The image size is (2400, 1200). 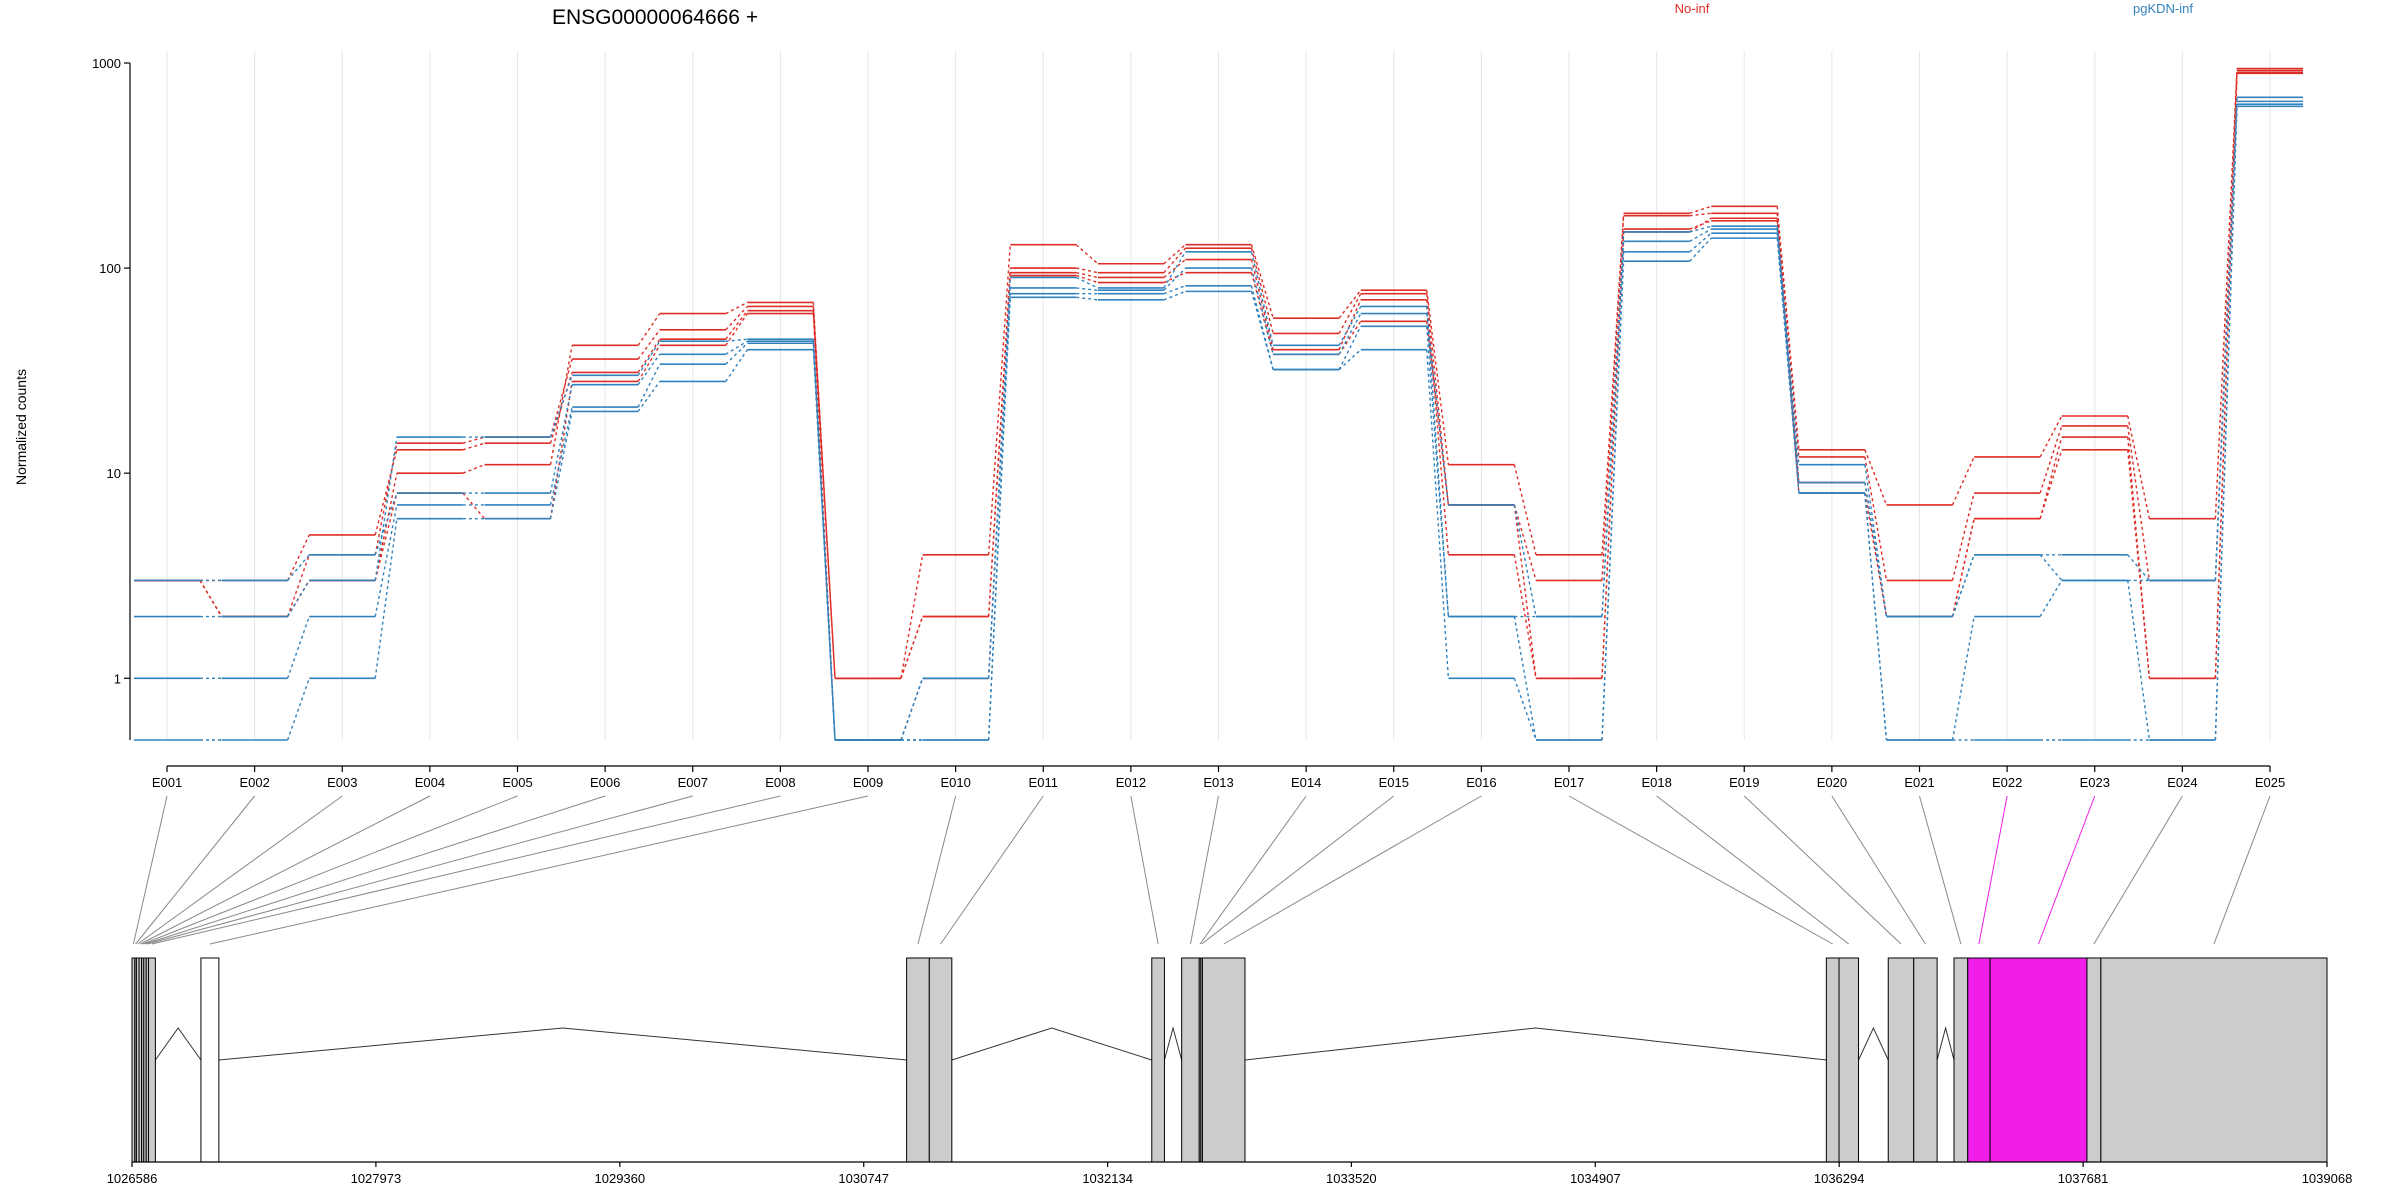 I want to click on exon-box-e010, so click(x=918, y=1060).